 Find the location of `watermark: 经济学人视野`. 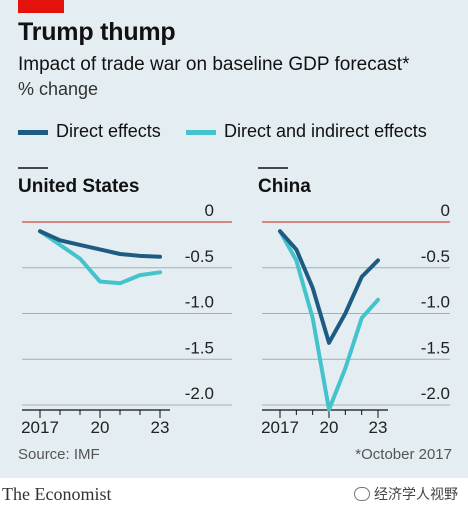

watermark: 经济学人视野 is located at coordinates (406, 494).